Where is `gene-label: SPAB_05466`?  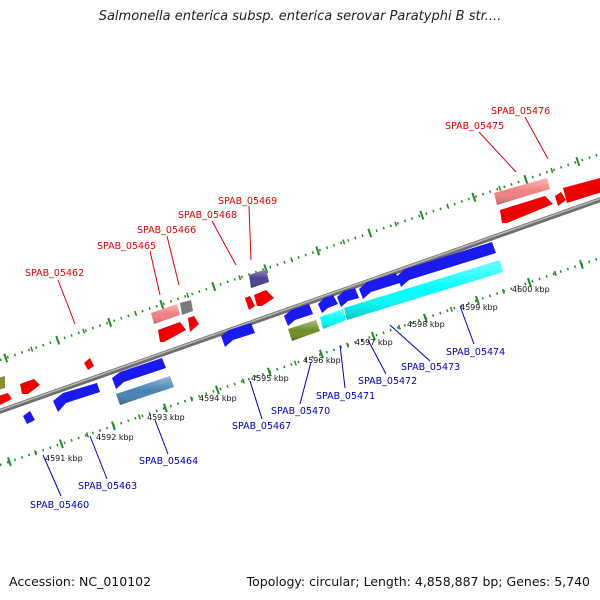 gene-label: SPAB_05466 is located at coordinates (166, 230).